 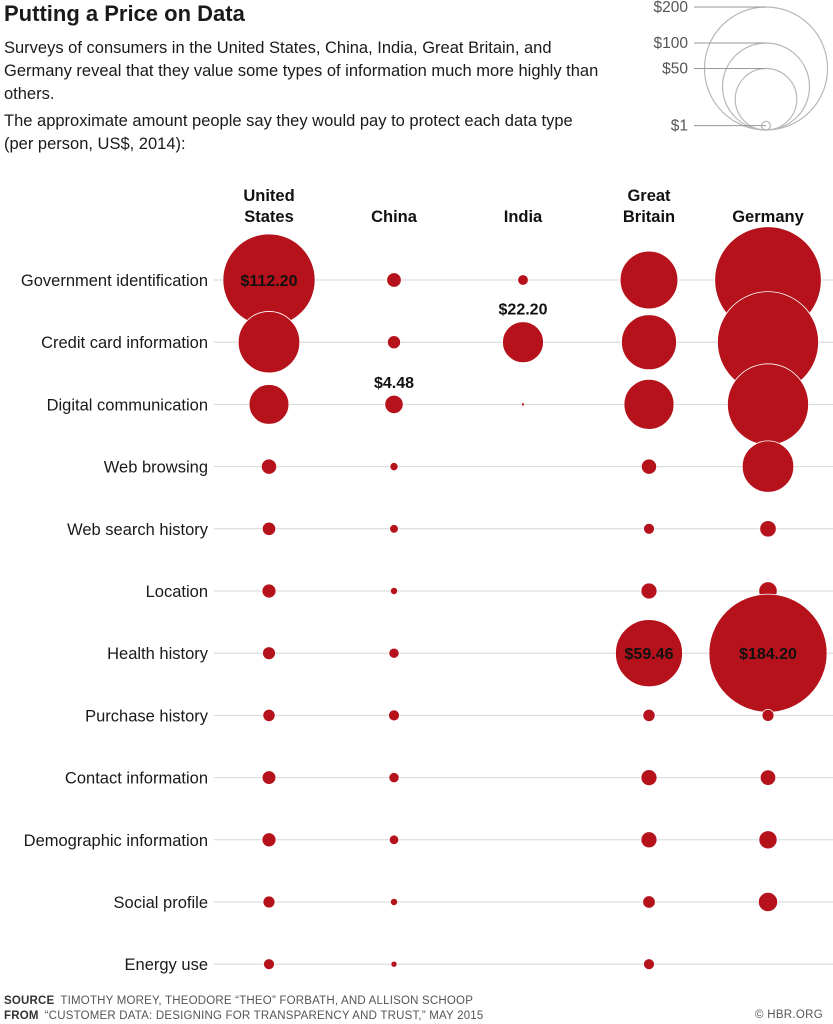 What do you see at coordinates (788, 1015) in the screenshot?
I see `credit: © HBR.ORG` at bounding box center [788, 1015].